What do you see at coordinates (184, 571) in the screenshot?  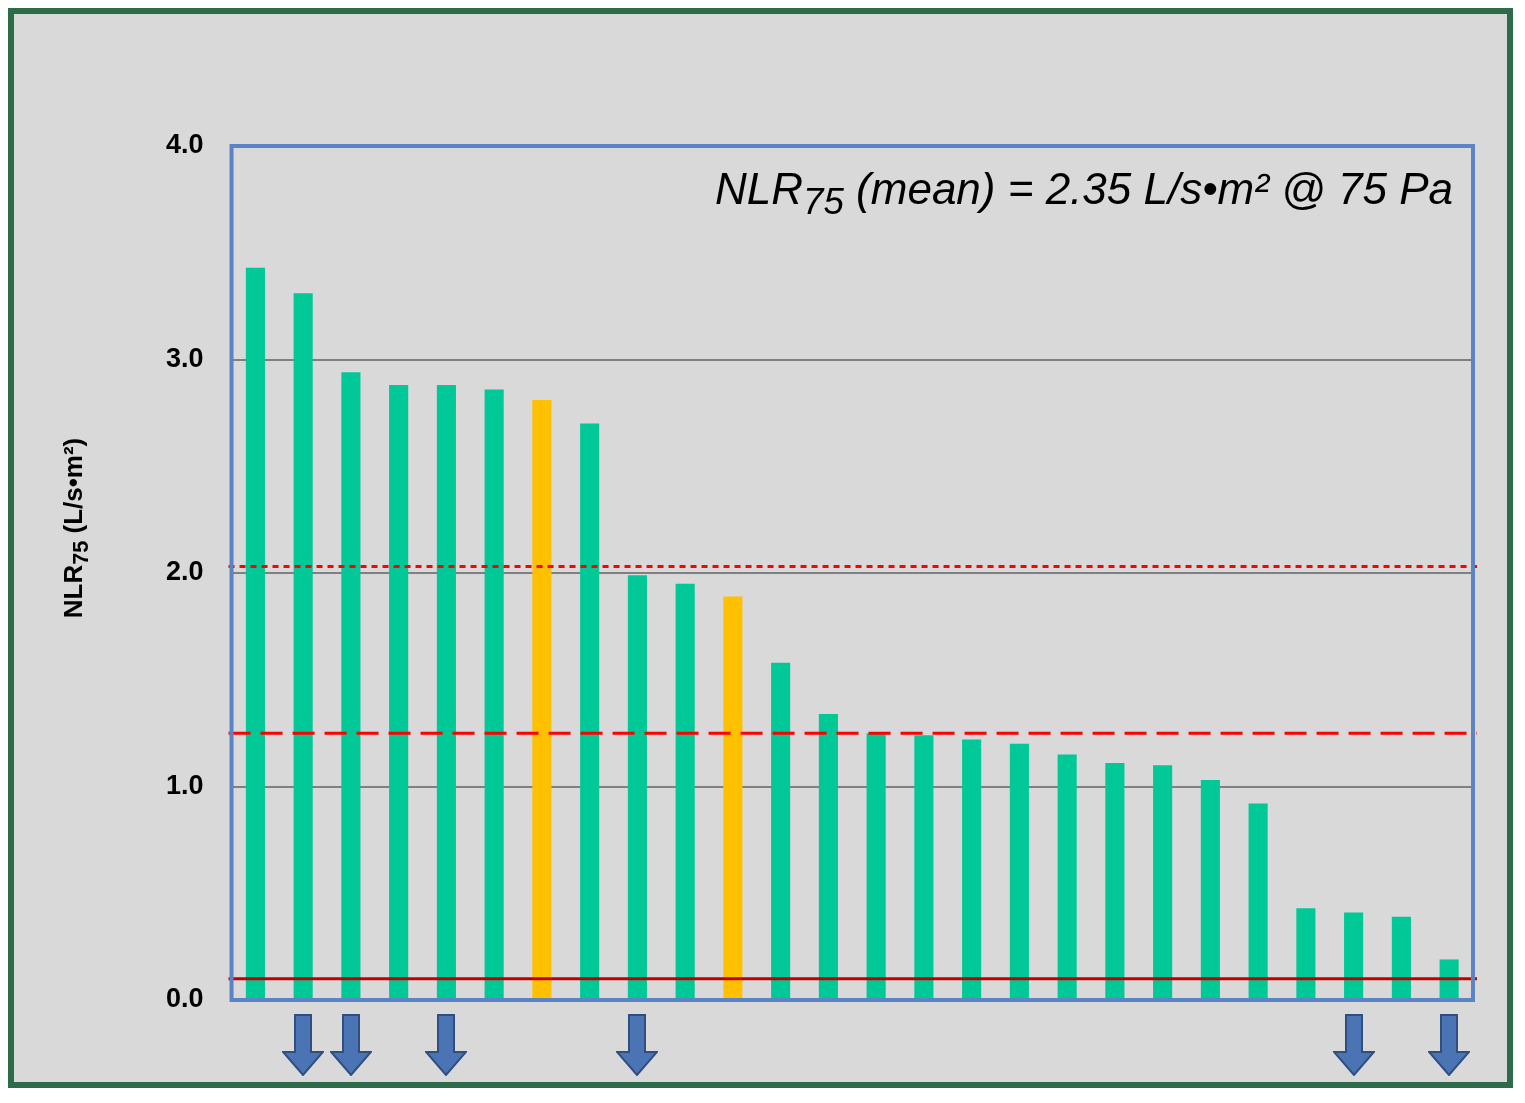 I see `y-tick-label: 2.0` at bounding box center [184, 571].